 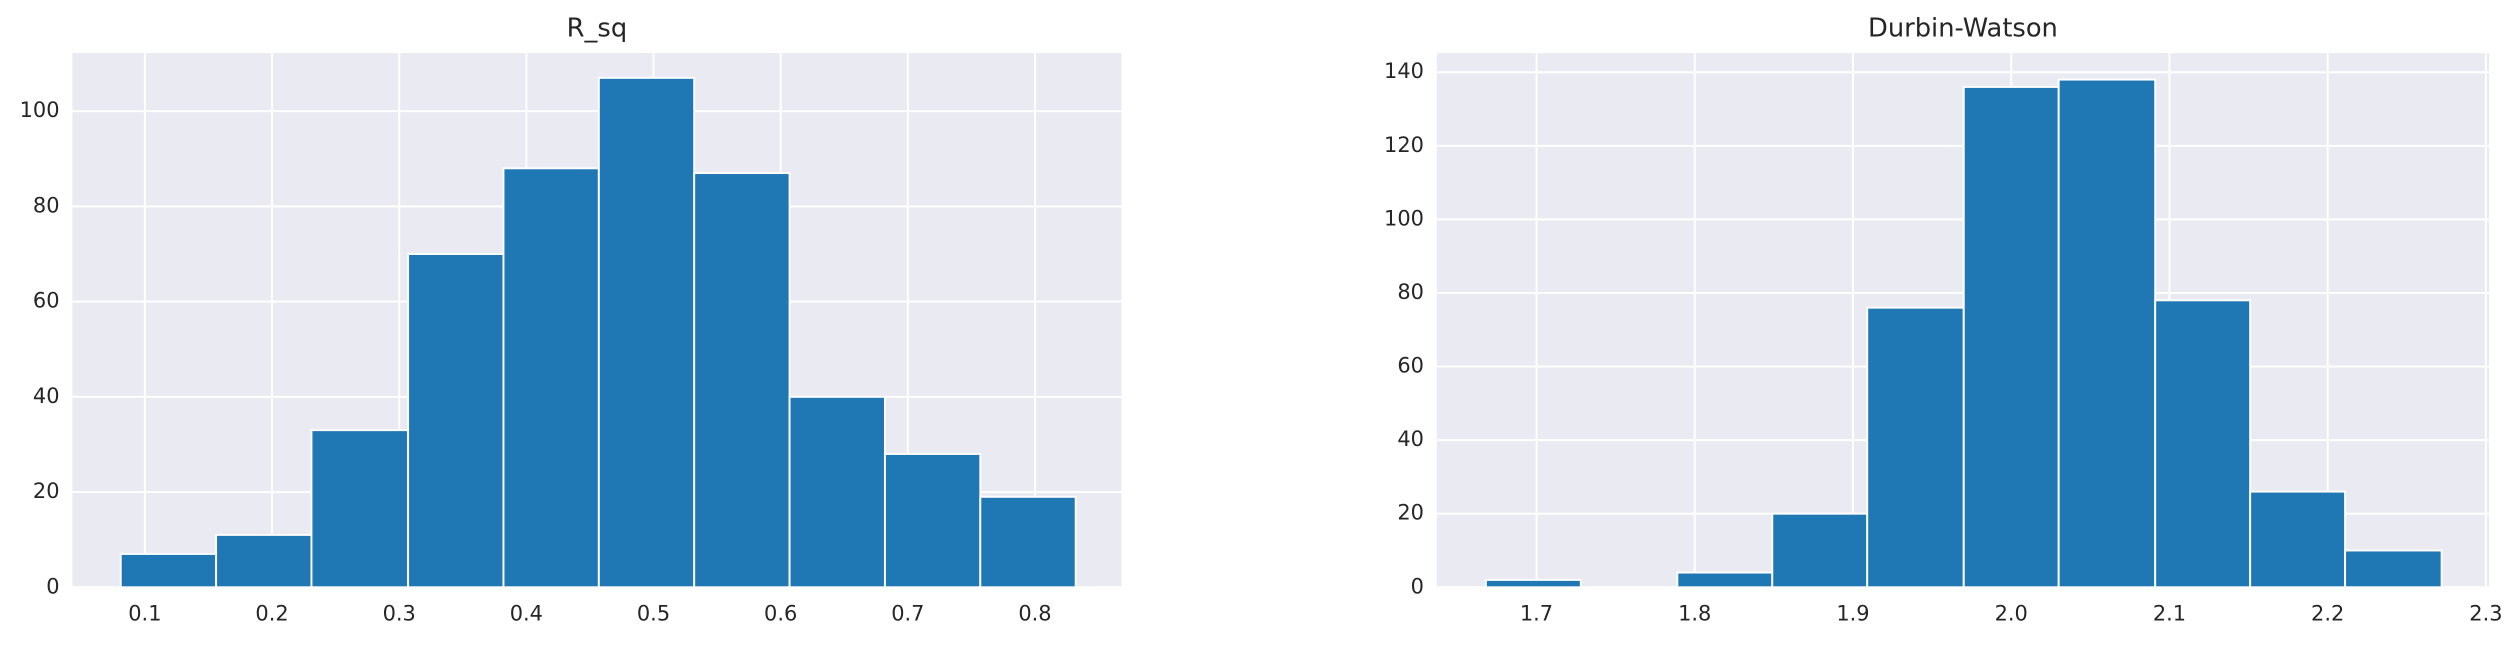 What do you see at coordinates (1963, 28) in the screenshot?
I see `chart-title: Durbin-Watson` at bounding box center [1963, 28].